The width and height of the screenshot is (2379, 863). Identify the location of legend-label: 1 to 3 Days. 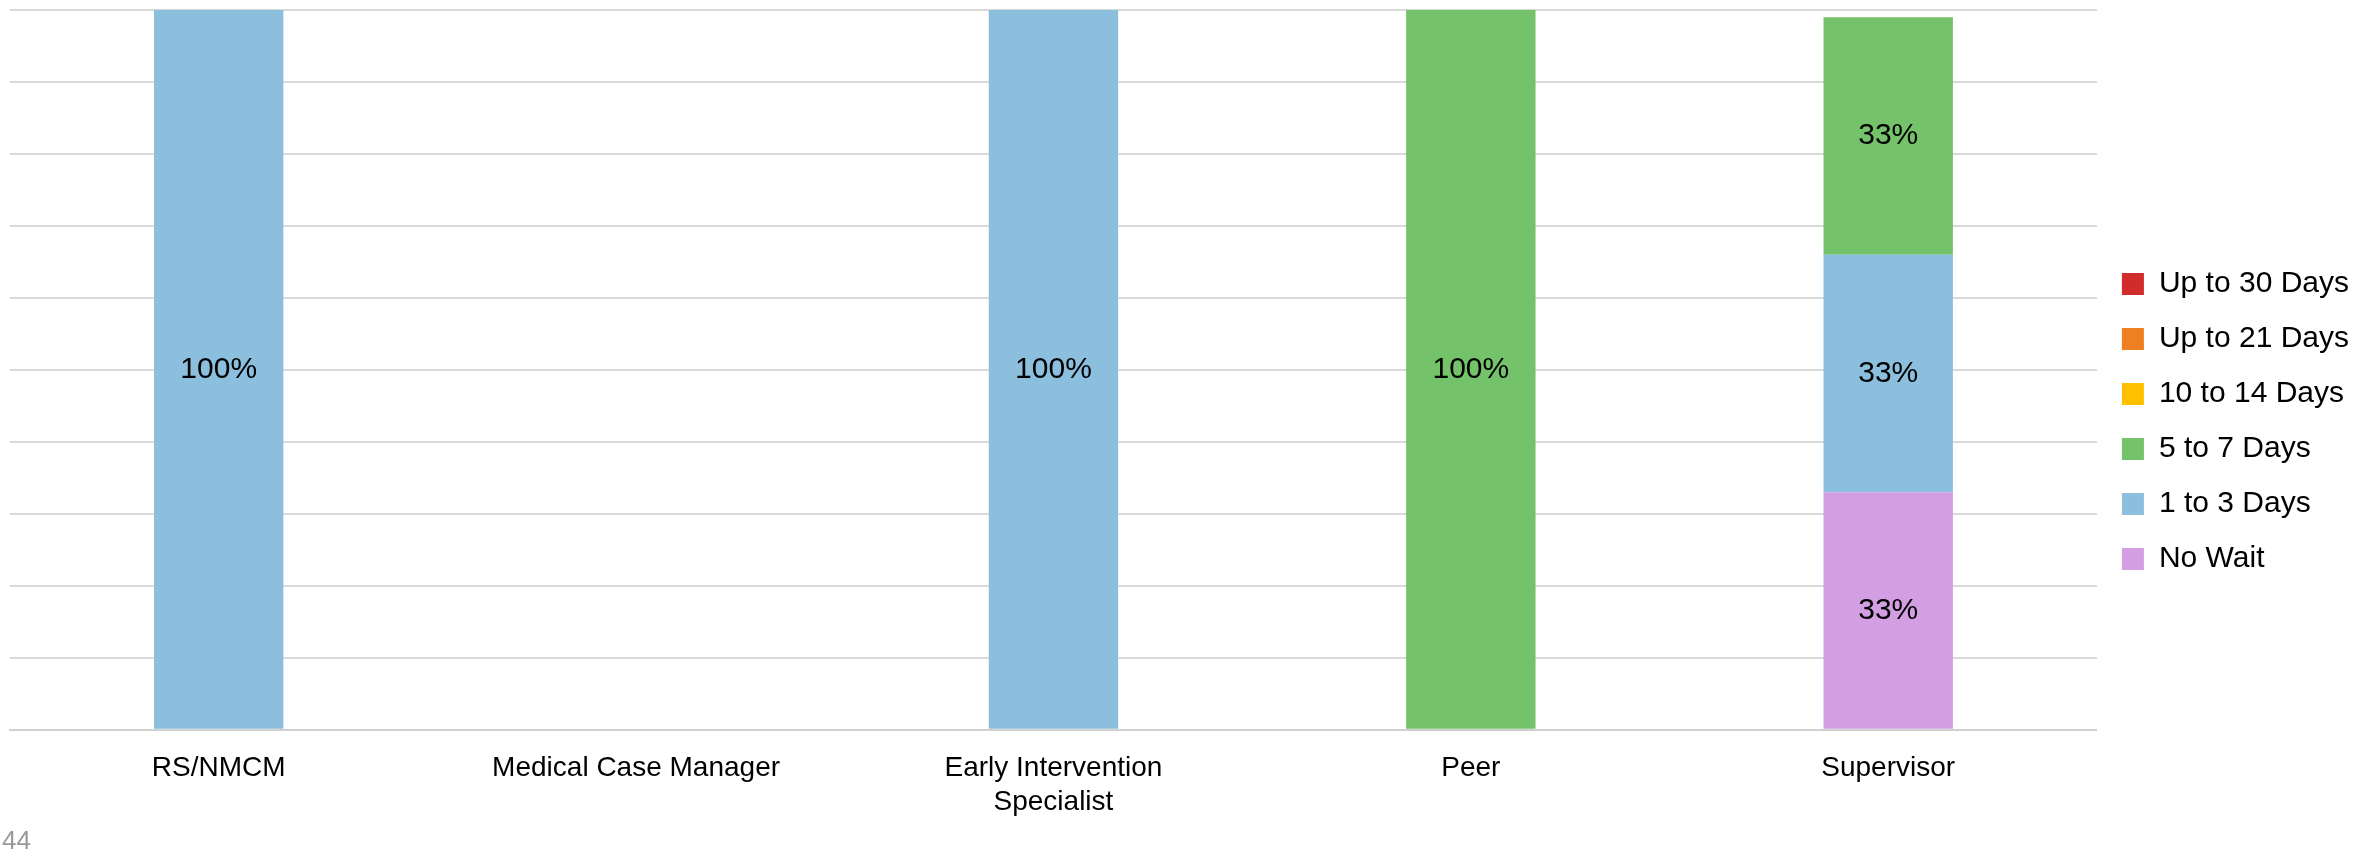
(2234, 502).